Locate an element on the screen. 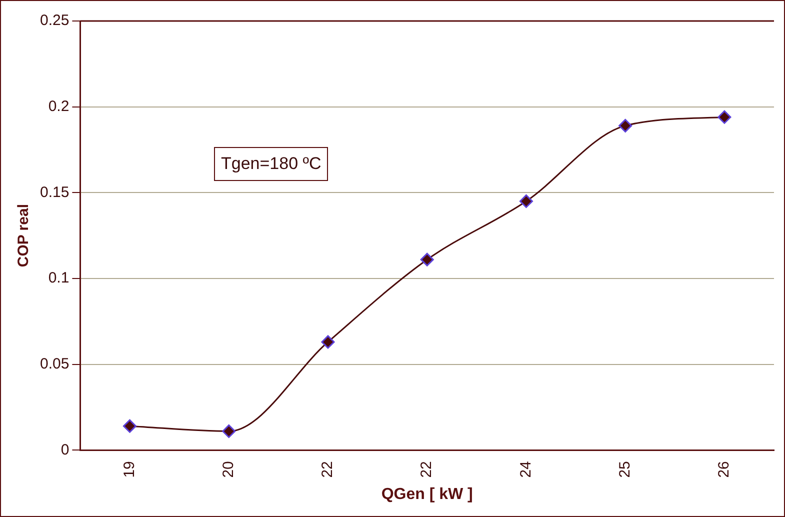 The image size is (785, 517). x-tick-label: 20 is located at coordinates (229, 469).